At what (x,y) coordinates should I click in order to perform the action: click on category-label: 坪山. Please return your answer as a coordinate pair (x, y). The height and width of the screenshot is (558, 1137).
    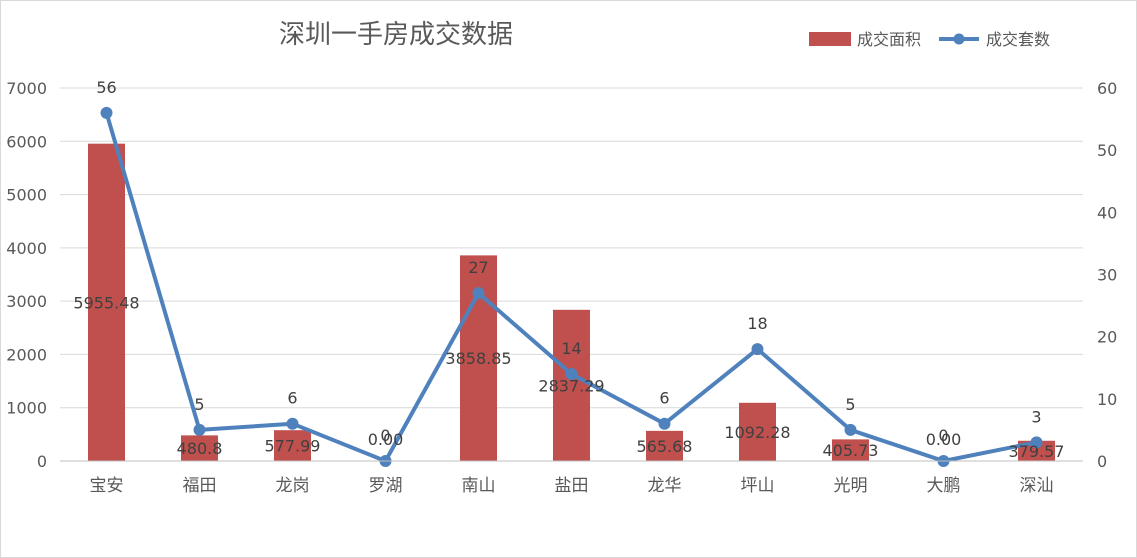
    Looking at the image, I should click on (758, 486).